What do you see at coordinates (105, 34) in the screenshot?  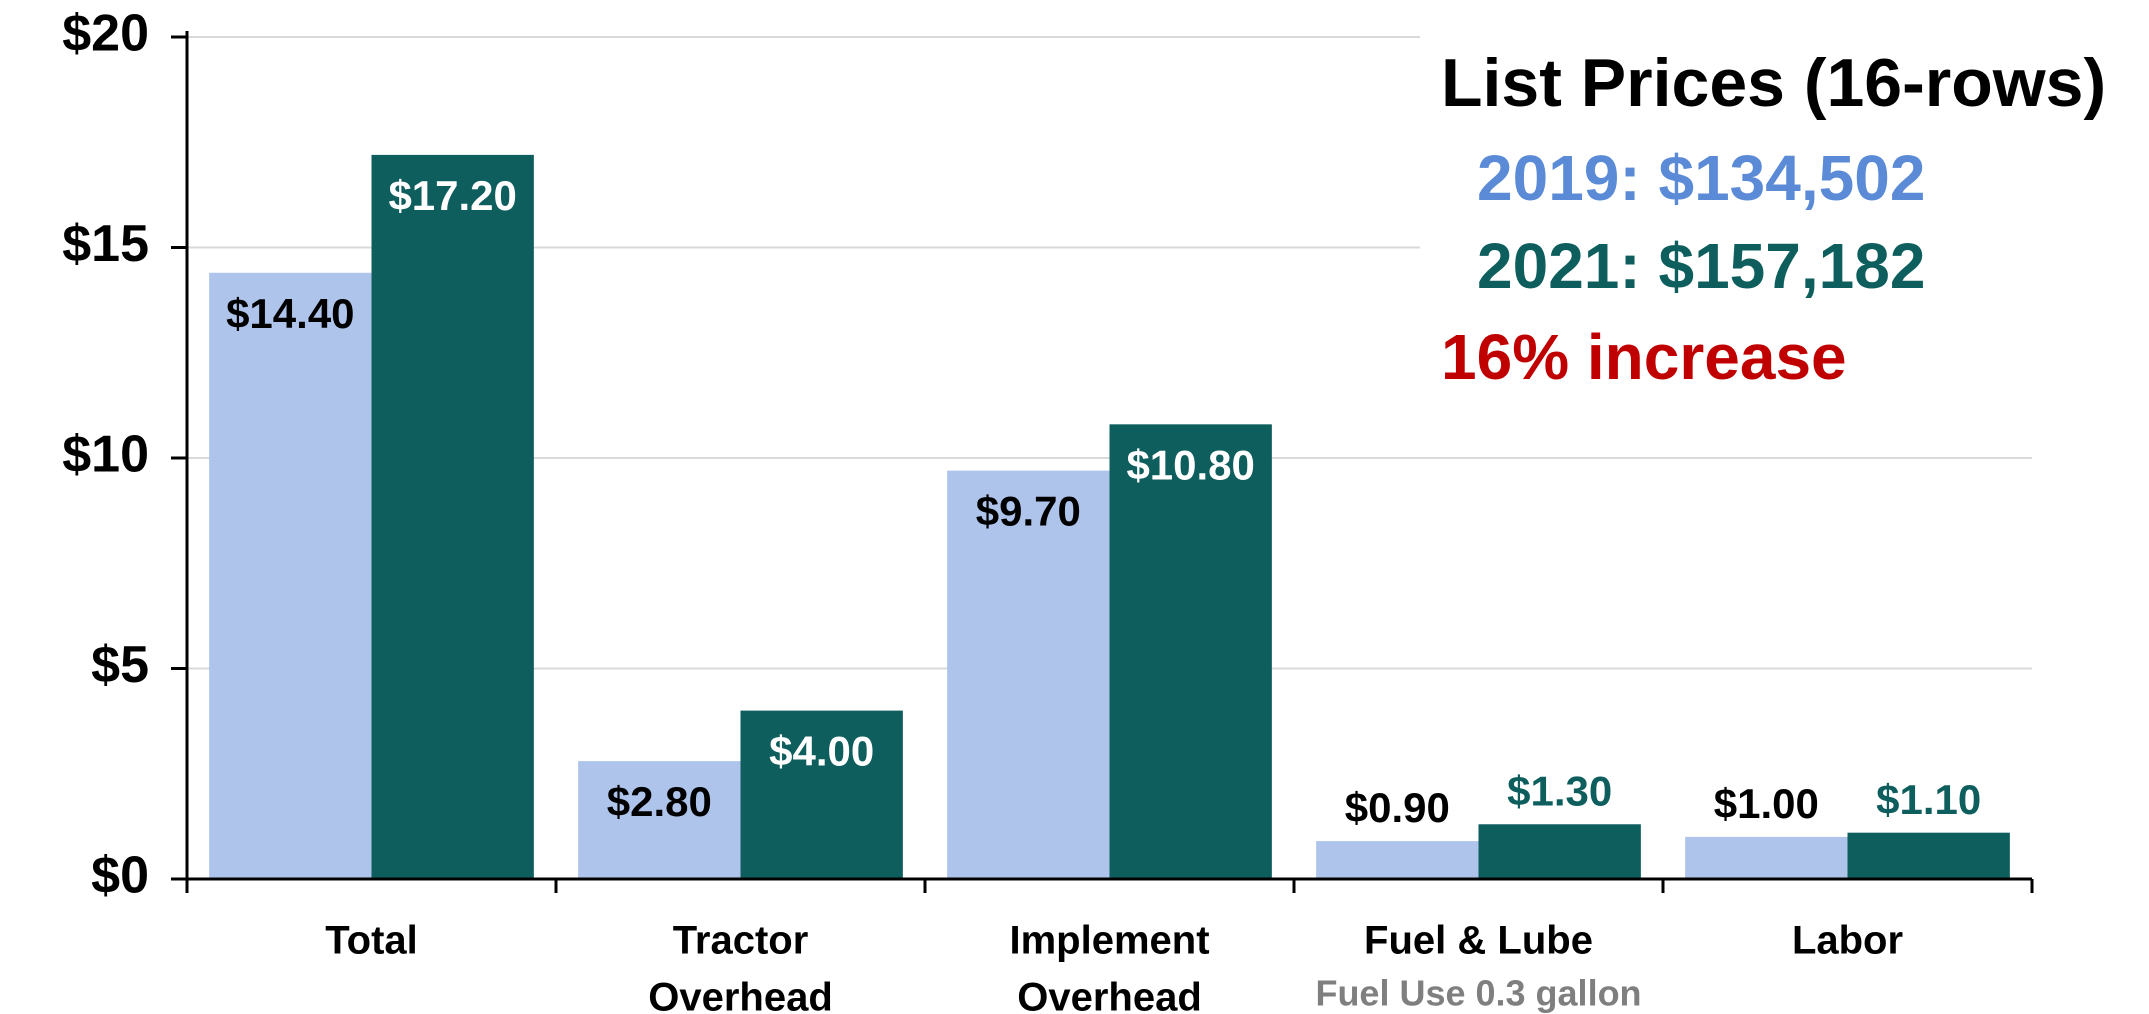 I see `y-tick-label: $20` at bounding box center [105, 34].